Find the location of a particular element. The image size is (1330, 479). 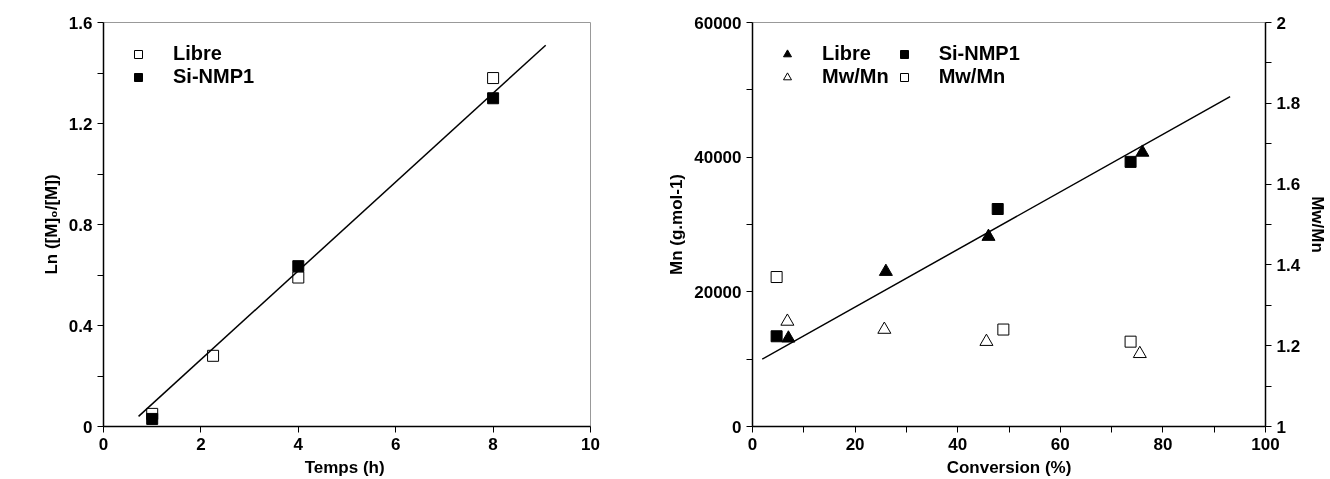

x-tick-label: 10 is located at coordinates (590, 444).